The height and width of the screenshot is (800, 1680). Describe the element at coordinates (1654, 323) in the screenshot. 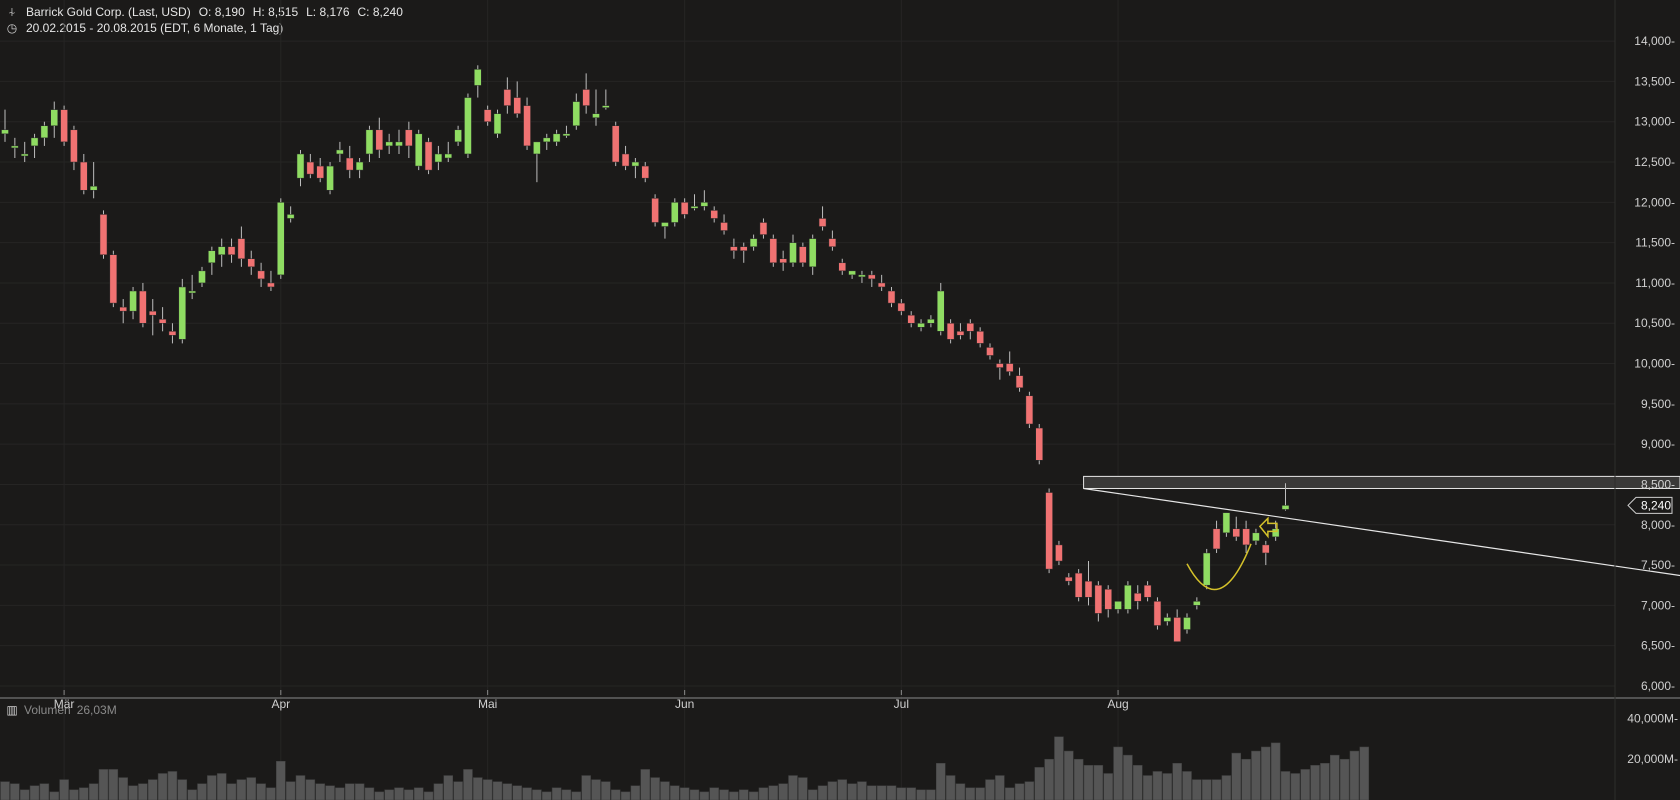

I see `y-tick-label: 10,500-` at that location.